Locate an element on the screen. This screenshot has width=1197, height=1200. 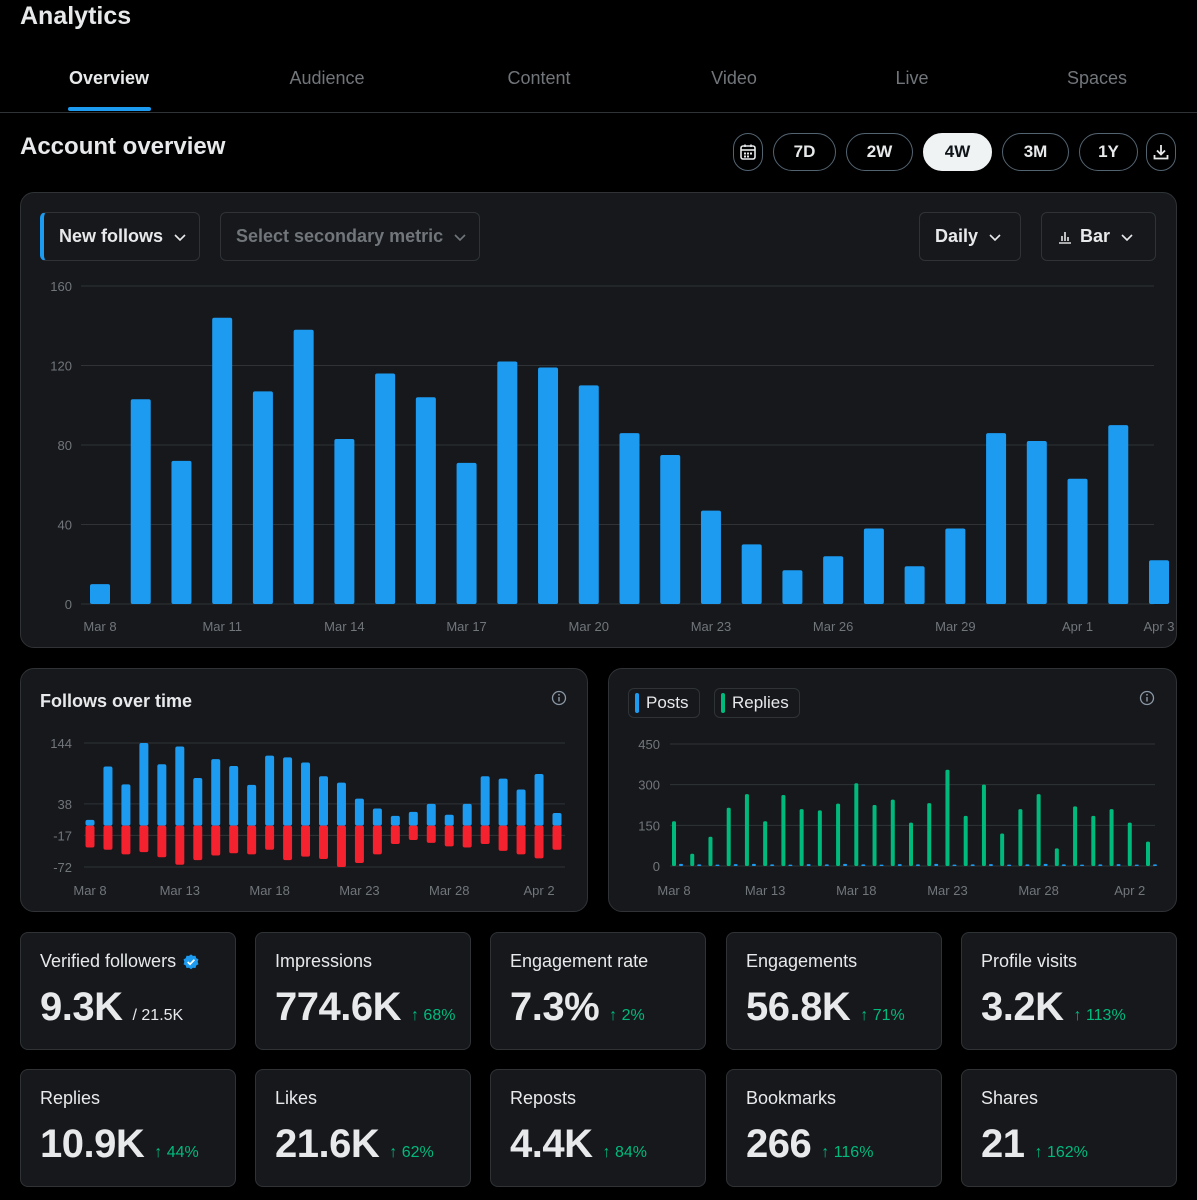
metric-card-likes: Likes 21.6K ↑ 62% is located at coordinates (363, 1128).